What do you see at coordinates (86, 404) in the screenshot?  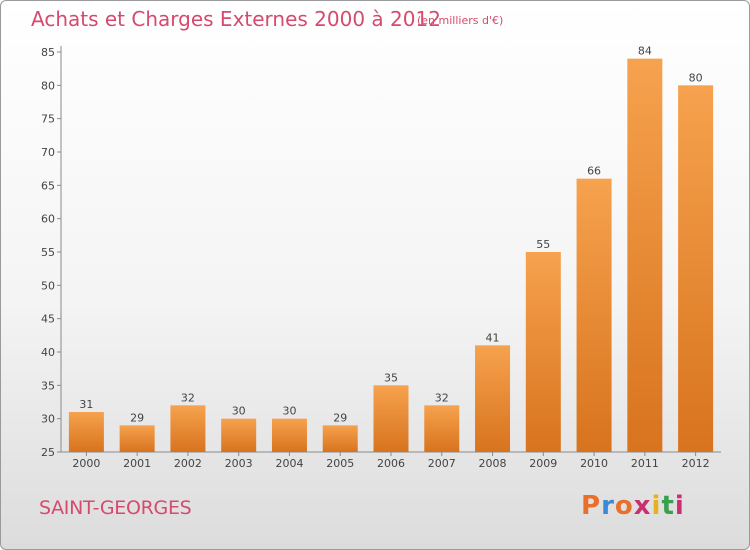 I see `data-label: 31` at bounding box center [86, 404].